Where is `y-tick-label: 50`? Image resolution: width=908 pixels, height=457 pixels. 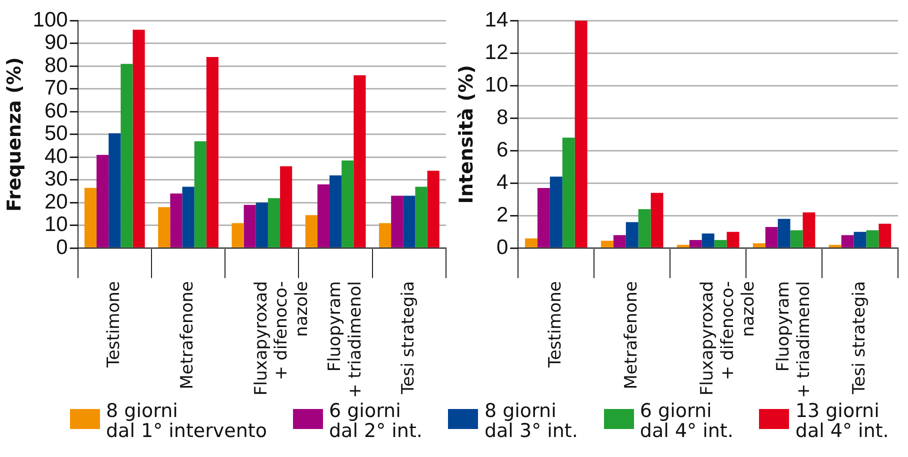
y-tick-label: 50 is located at coordinates (56, 134).